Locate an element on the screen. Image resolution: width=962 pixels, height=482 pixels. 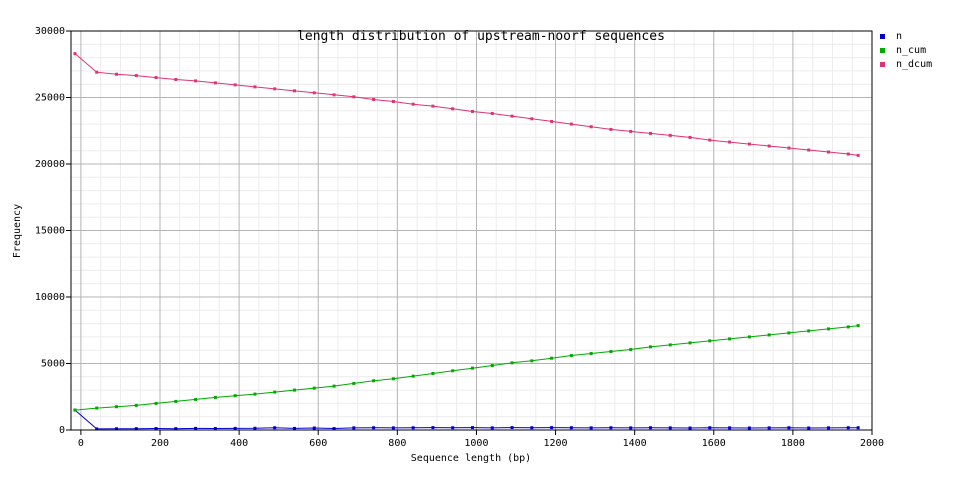
legend-label: n_cum is located at coordinates (911, 50).